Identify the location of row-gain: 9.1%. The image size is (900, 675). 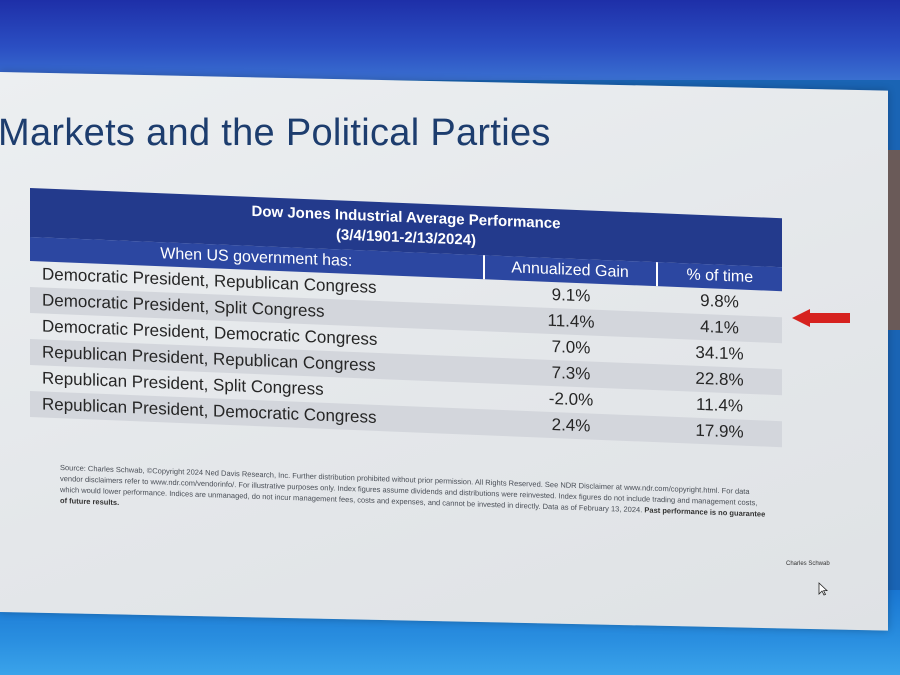
(571, 295).